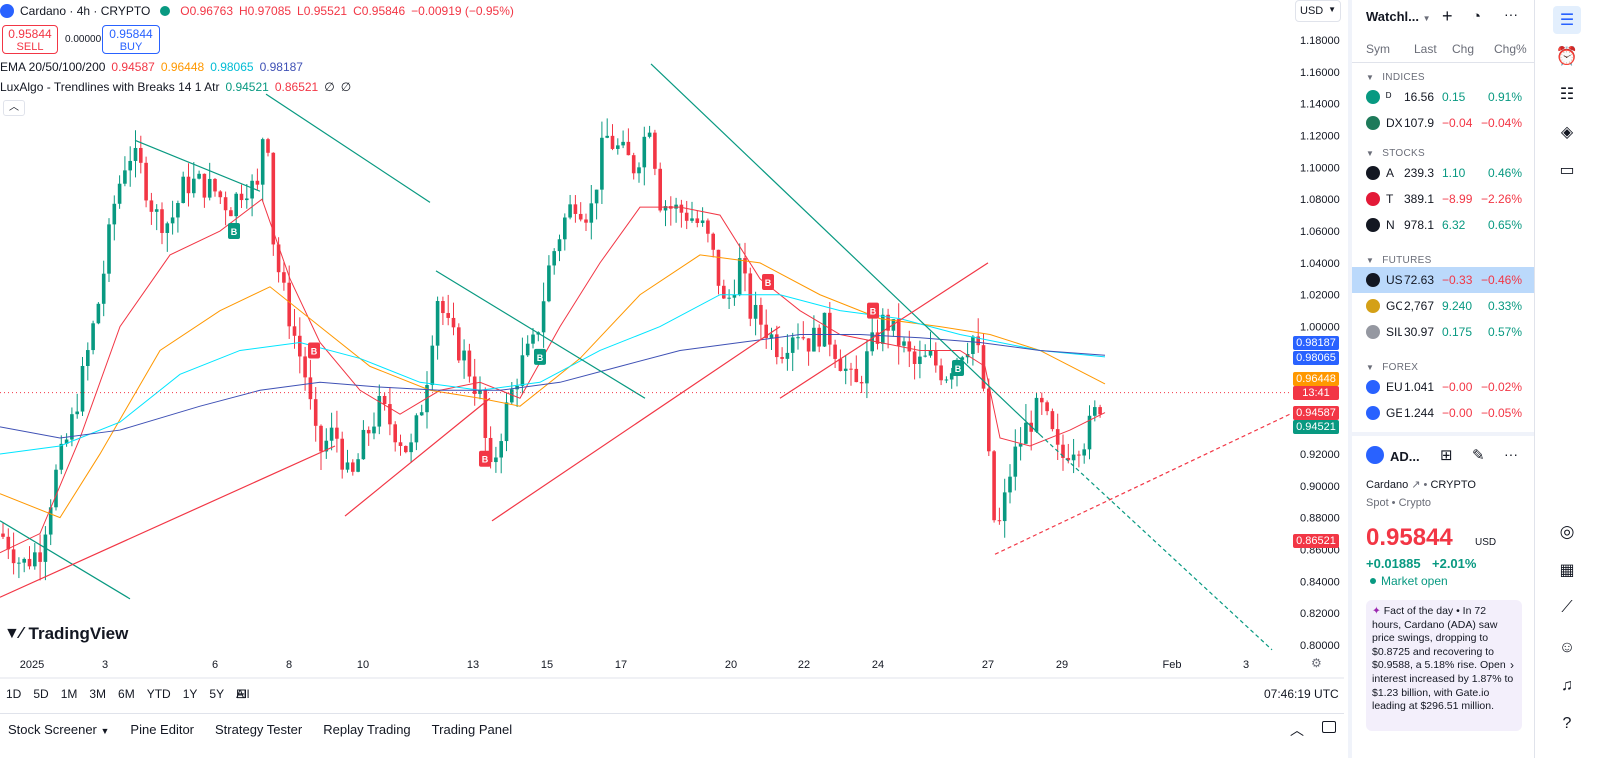  Describe the element at coordinates (1392, 367) in the screenshot. I see `watchlist-section-forex: ▼ FOREX` at that location.